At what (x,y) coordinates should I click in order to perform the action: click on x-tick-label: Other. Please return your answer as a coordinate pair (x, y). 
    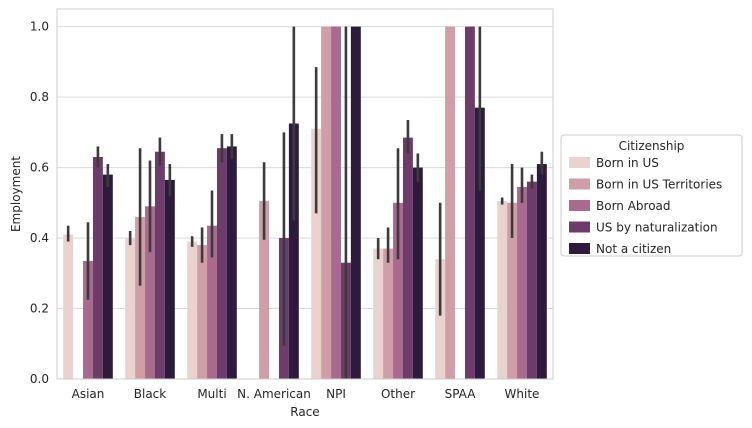
    Looking at the image, I should click on (398, 394).